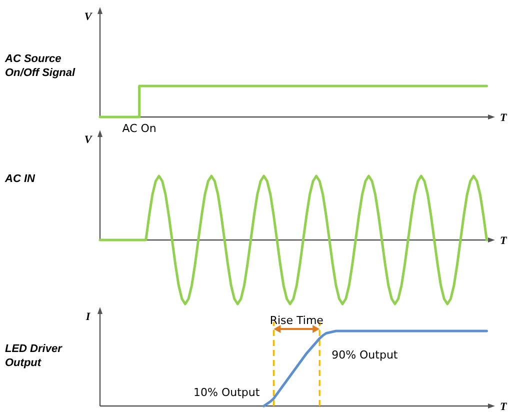 Image resolution: width=515 pixels, height=412 pixels. What do you see at coordinates (227, 392) in the screenshot?
I see `annotation: 10% Output` at bounding box center [227, 392].